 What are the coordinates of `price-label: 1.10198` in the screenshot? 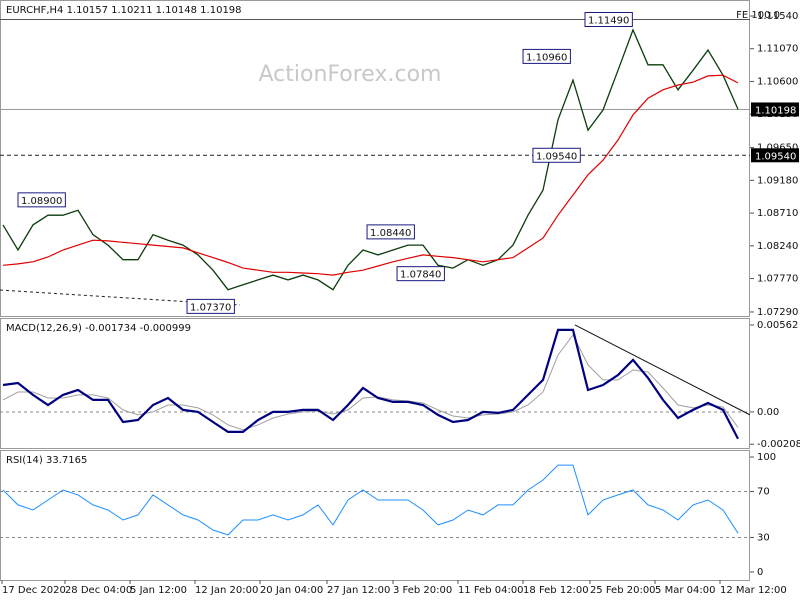 It's located at (775, 110).